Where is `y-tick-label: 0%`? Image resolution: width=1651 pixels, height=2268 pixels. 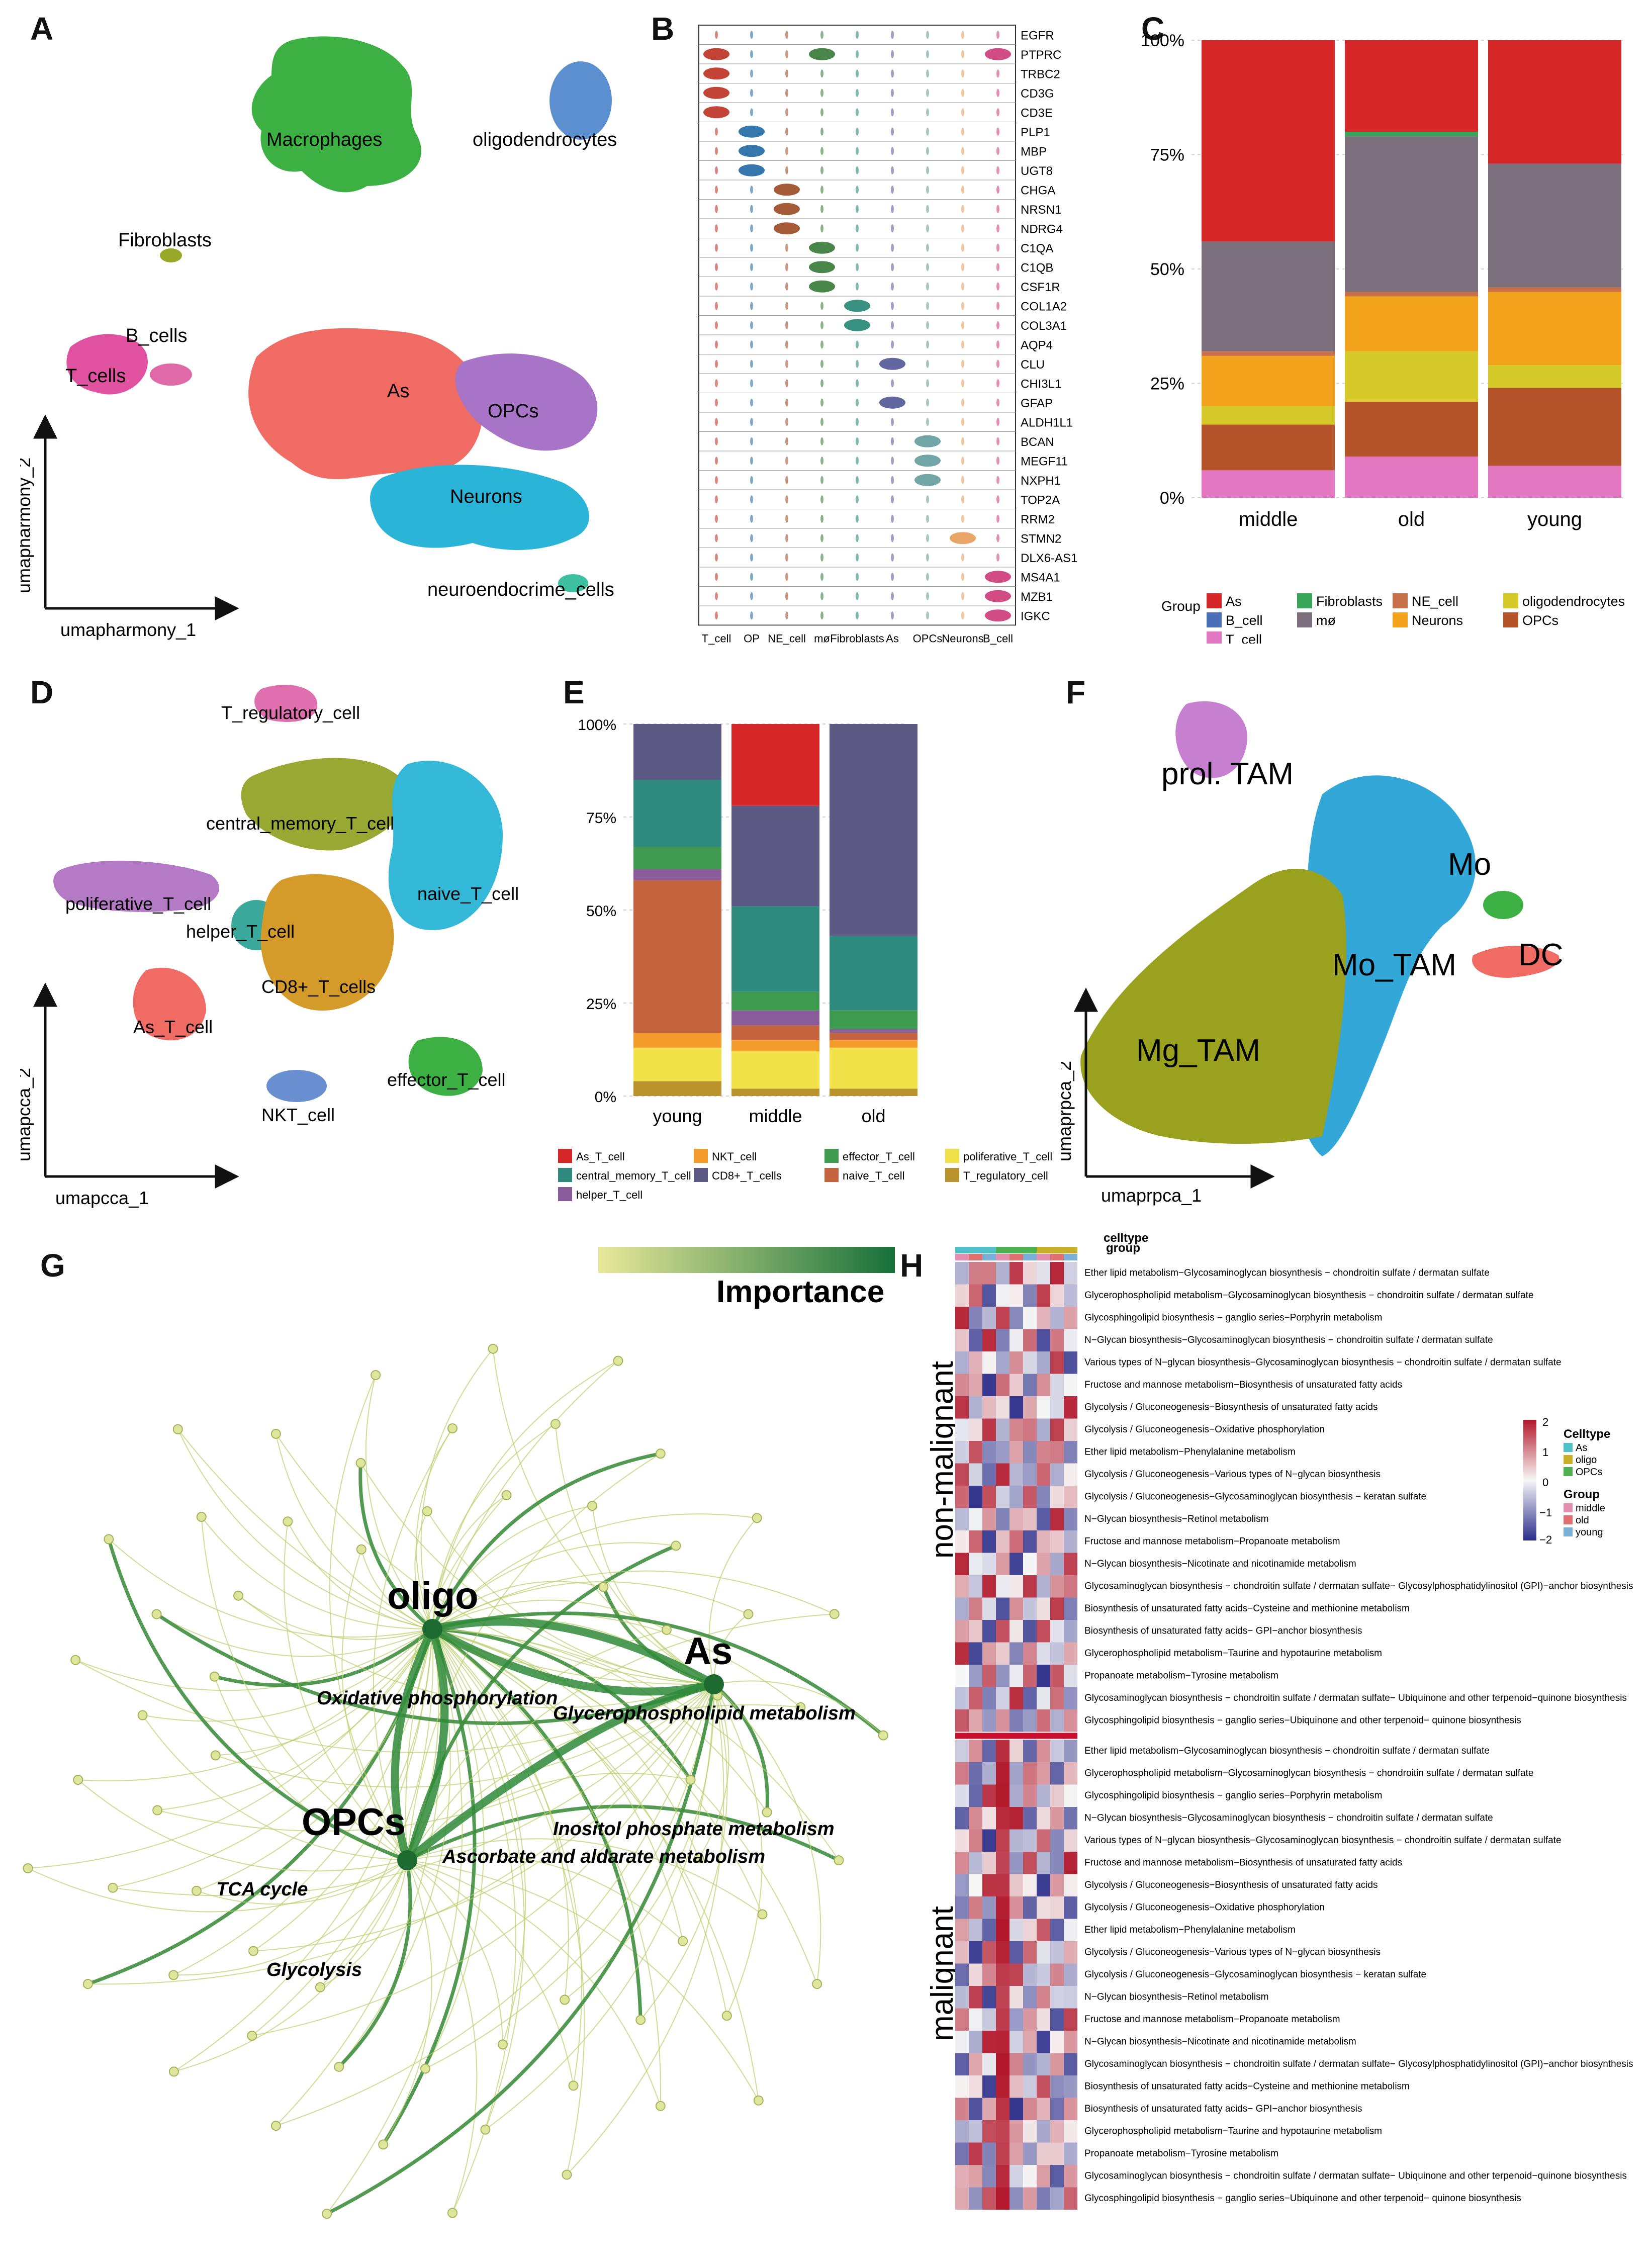
y-tick-label: 0% is located at coordinates (1172, 499).